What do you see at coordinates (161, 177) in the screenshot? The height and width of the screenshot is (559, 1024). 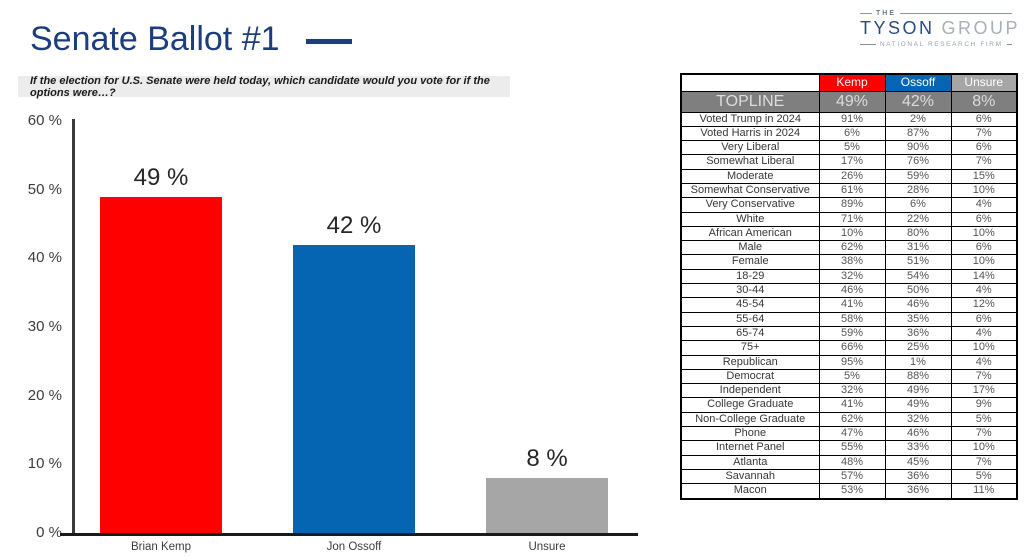 I see `bar-value-label-kemp: 49 %` at bounding box center [161, 177].